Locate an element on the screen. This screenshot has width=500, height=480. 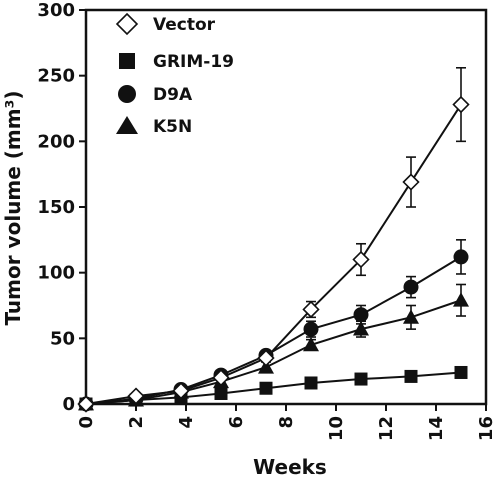
y-tick-label: 200 is located at coordinates (56, 141).